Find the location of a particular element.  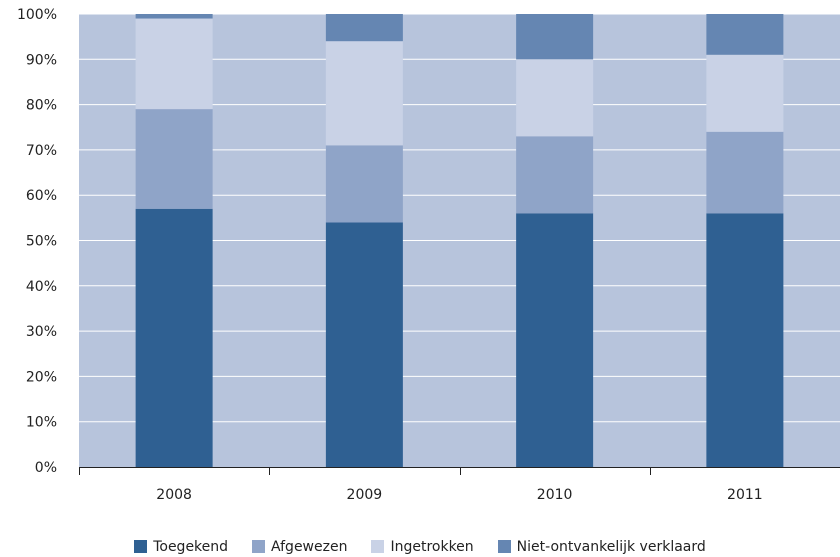

legend-label-niet-ontvankelijk: Niet-ontvankelijk verklaard is located at coordinates (611, 546).